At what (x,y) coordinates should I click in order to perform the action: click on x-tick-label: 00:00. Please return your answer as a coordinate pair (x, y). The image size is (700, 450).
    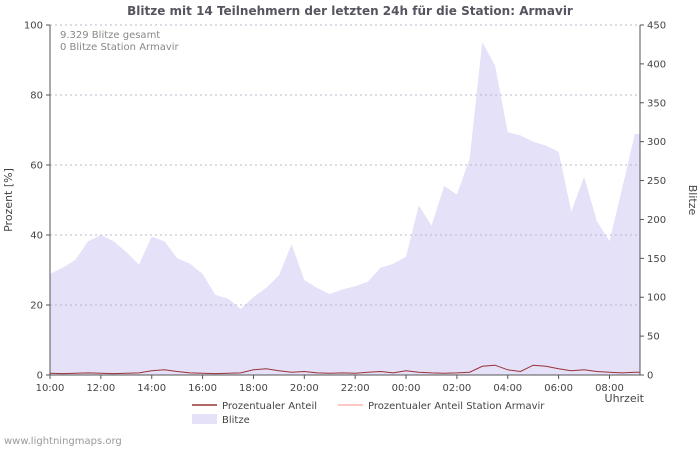
    Looking at the image, I should click on (406, 388).